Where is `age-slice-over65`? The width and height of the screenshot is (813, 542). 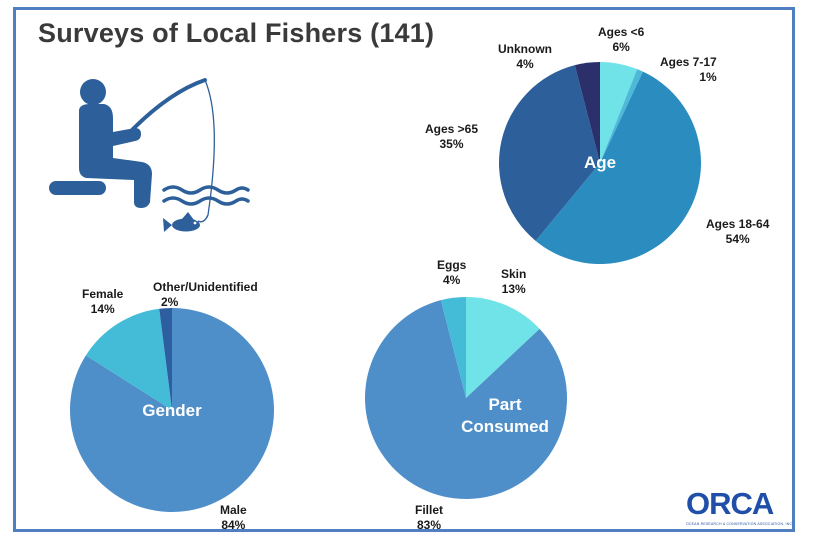
age-slice-over65 is located at coordinates (549, 153).